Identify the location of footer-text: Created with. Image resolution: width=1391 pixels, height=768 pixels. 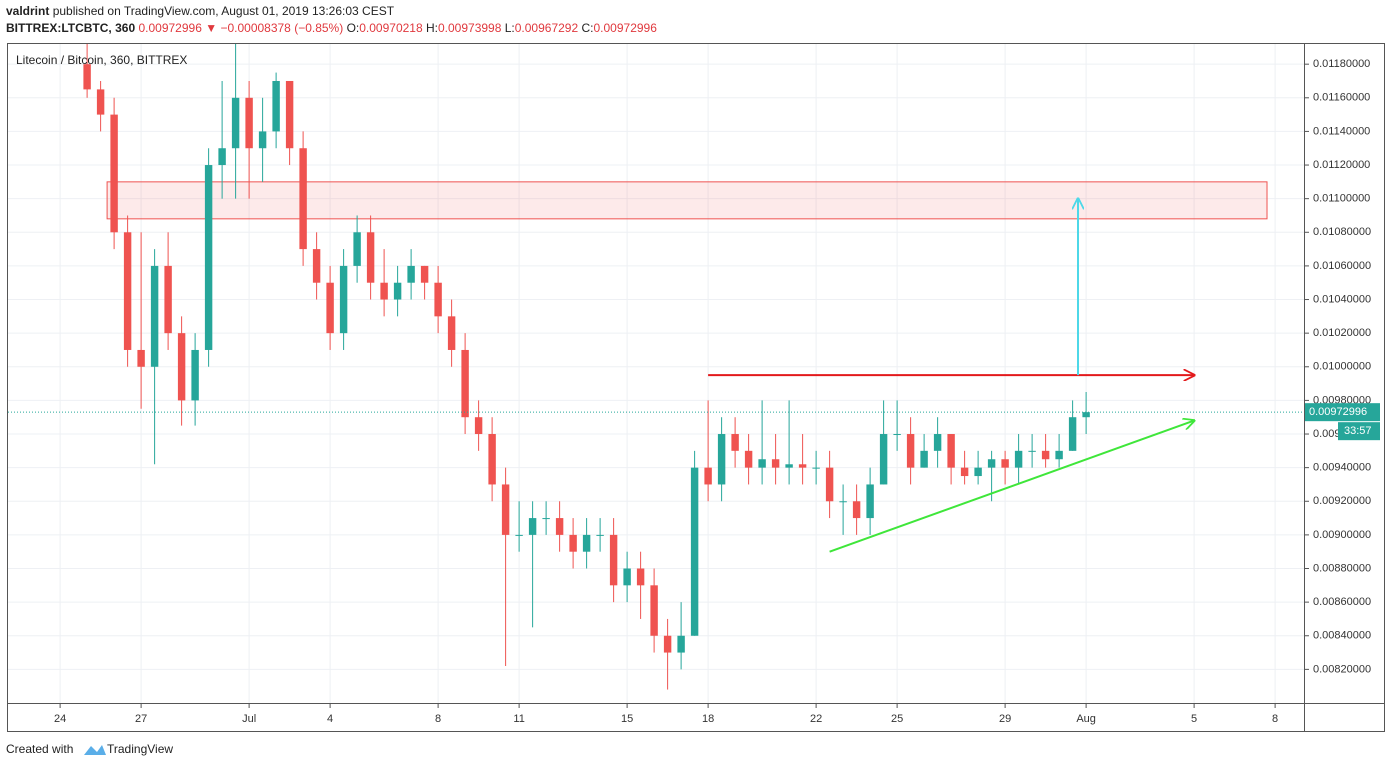
(39, 749).